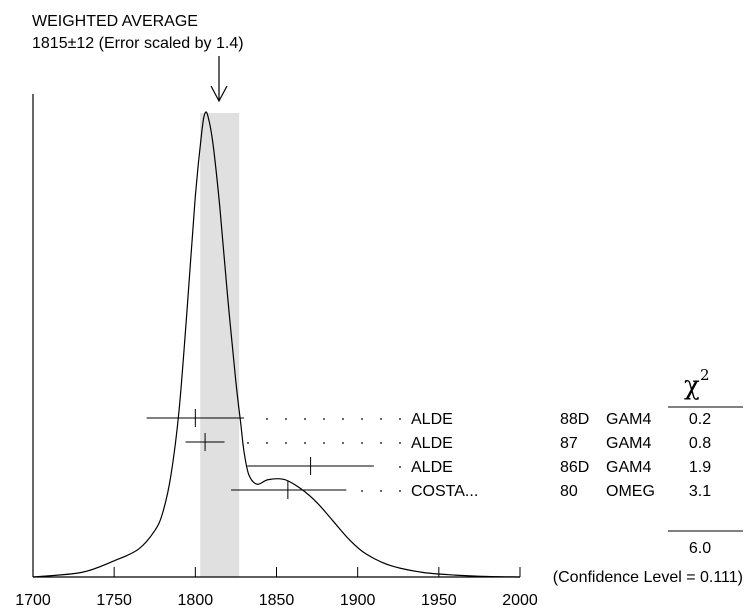 Image resolution: width=745 pixels, height=609 pixels. I want to click on measurement-year: 80, so click(569, 491).